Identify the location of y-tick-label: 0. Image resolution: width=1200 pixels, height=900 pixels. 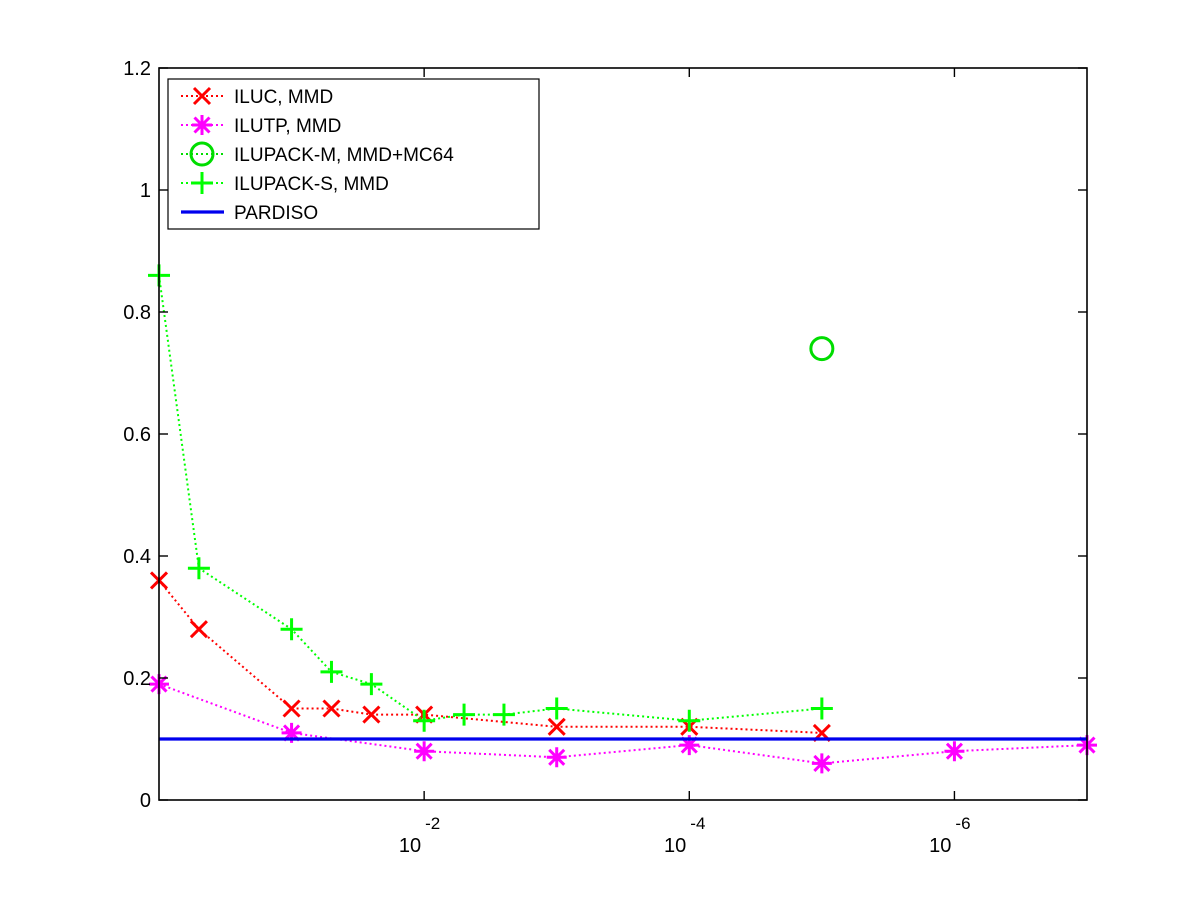
(145, 801).